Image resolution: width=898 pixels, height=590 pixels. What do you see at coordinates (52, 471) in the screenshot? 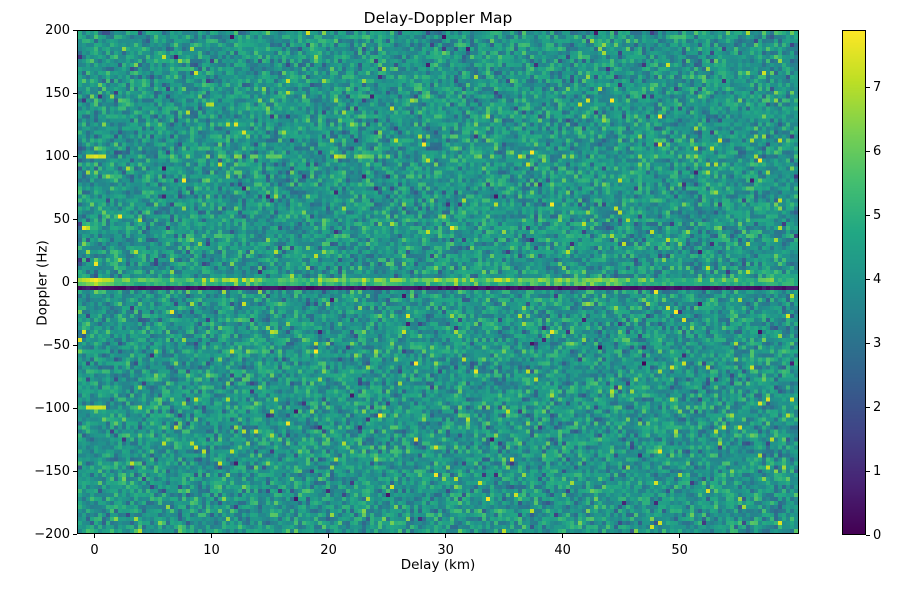
I see `y-tick-label: −150` at bounding box center [52, 471].